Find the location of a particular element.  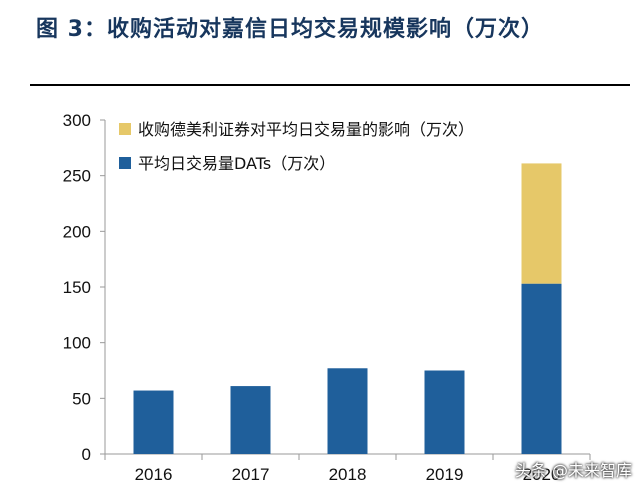

x-axis: 2016 2017 2018 2019 2020 is located at coordinates (347, 468).